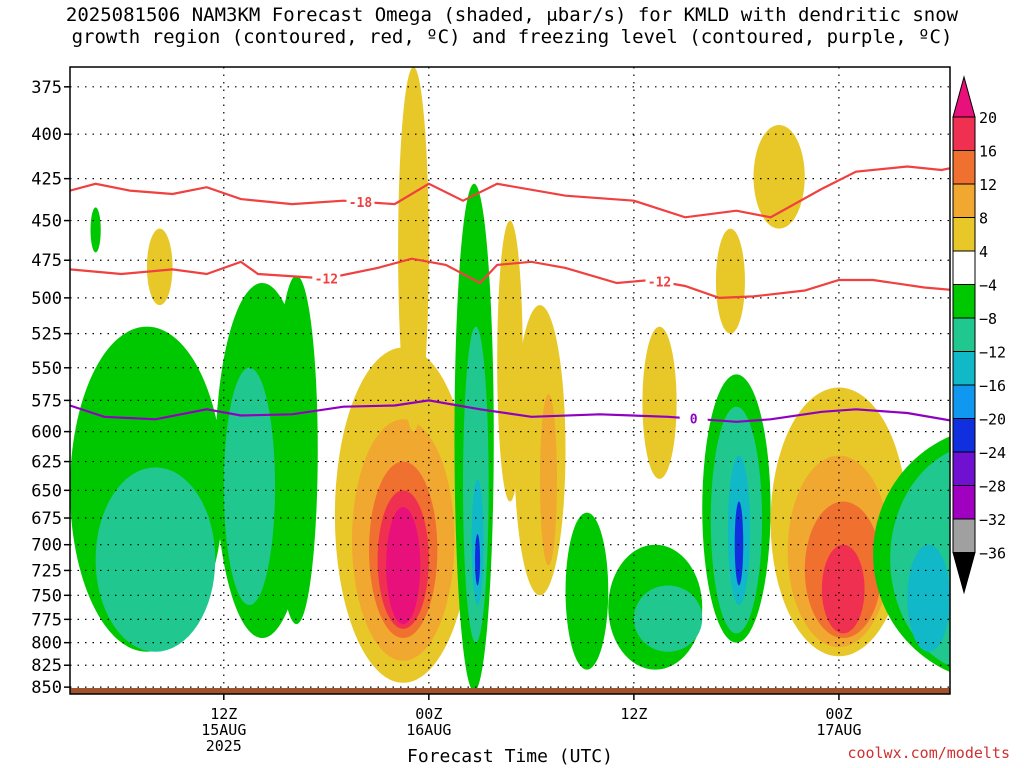  I want to click on colorbar-top-arrow, so click(964, 96).